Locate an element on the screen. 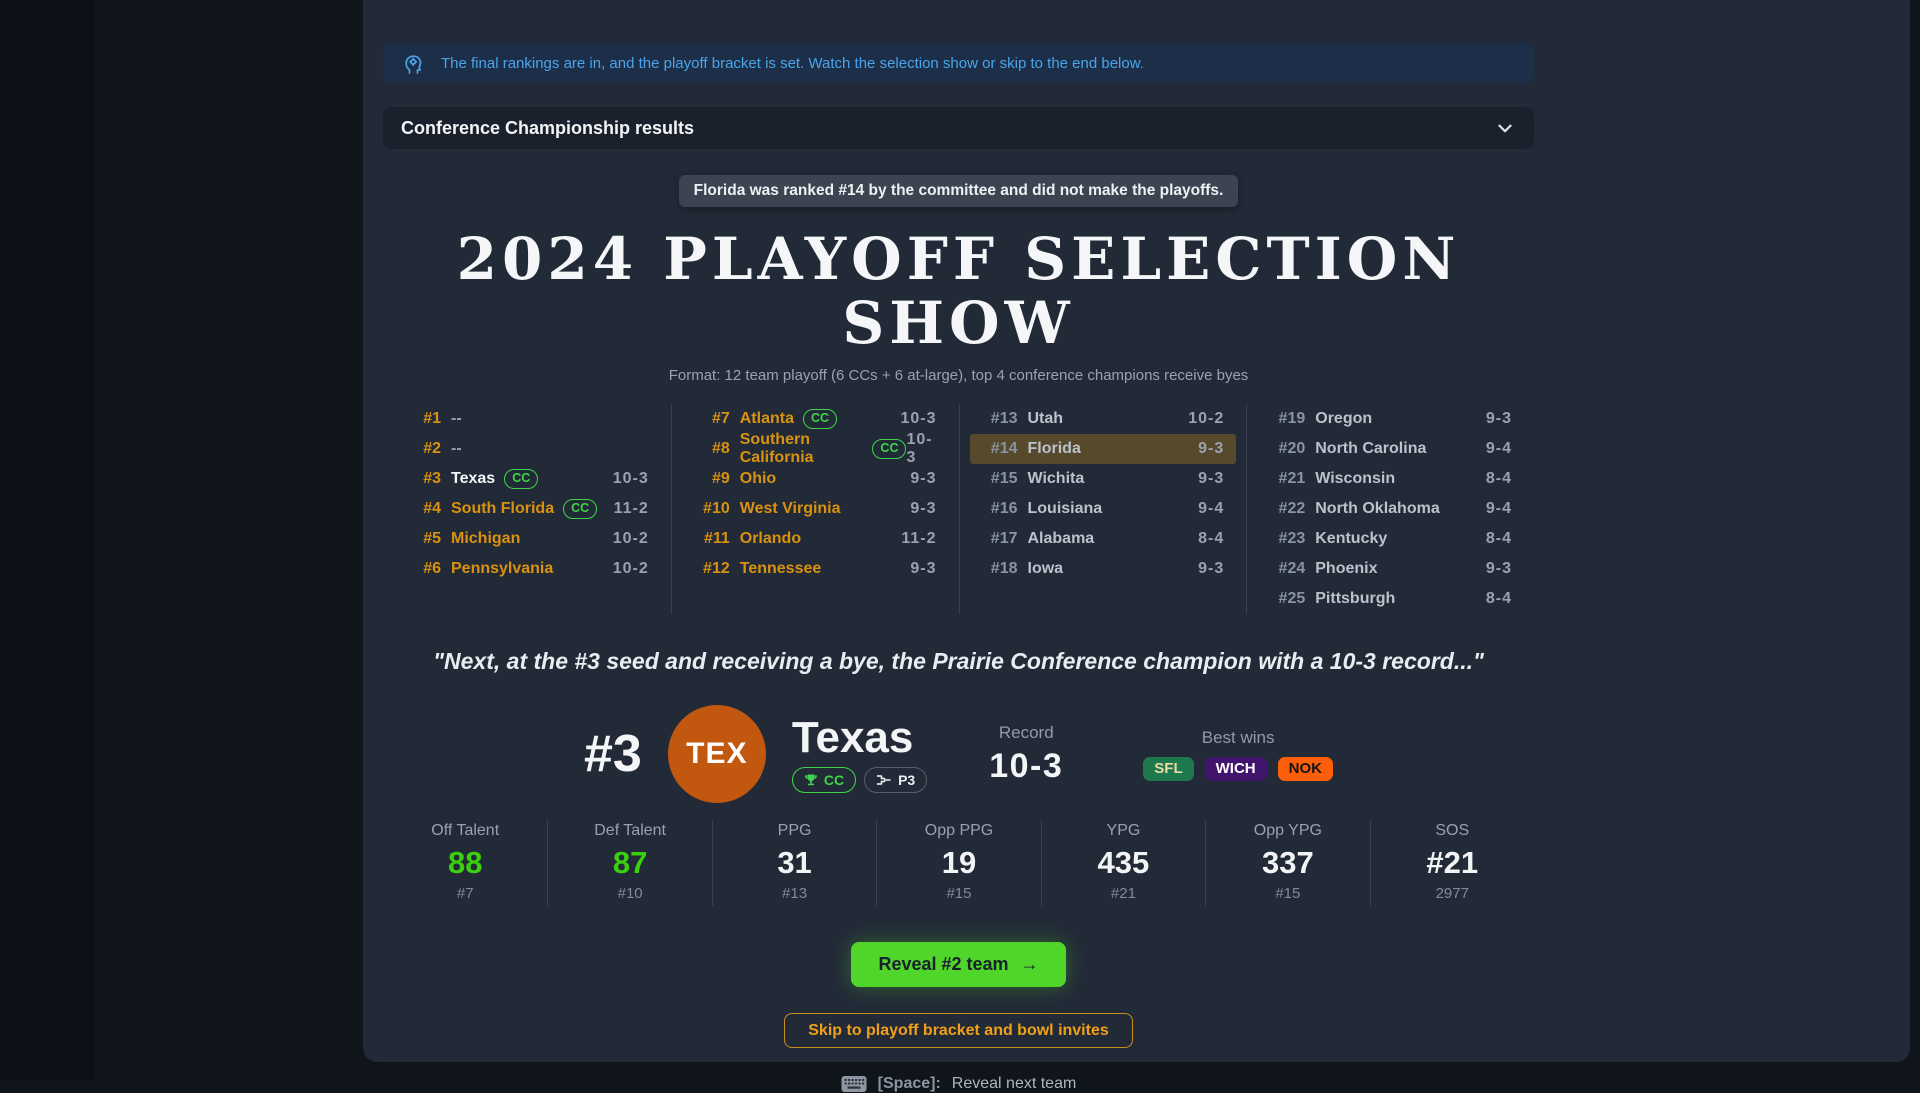 This screenshot has height=1093, width=1920. stat-value: 87 is located at coordinates (630, 862).